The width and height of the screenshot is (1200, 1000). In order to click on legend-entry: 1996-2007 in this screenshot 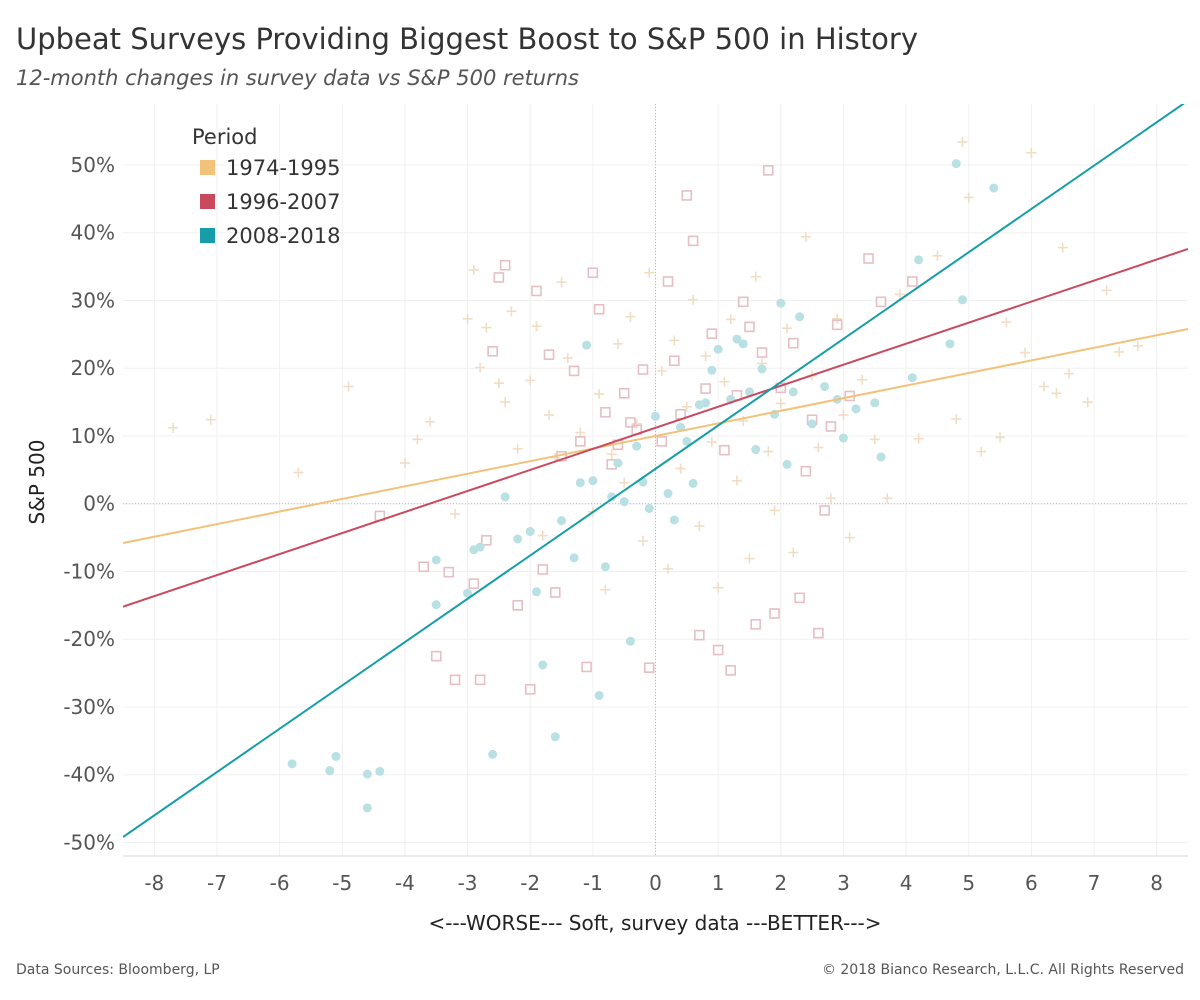, I will do `click(283, 202)`.